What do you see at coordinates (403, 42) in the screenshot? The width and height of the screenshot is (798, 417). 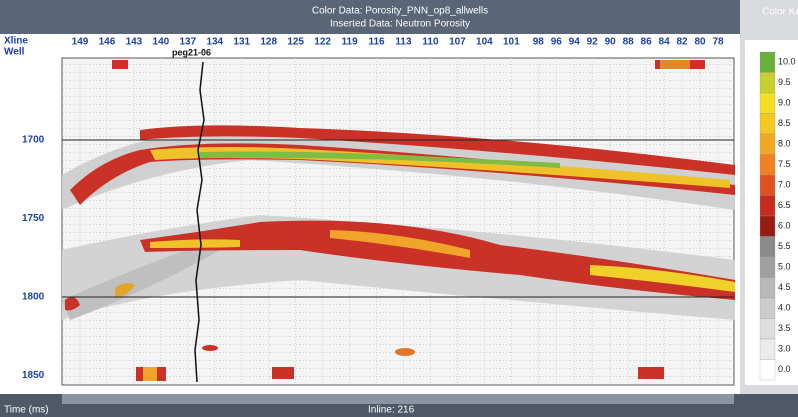 I see `xline-tick-label: 113` at bounding box center [403, 42].